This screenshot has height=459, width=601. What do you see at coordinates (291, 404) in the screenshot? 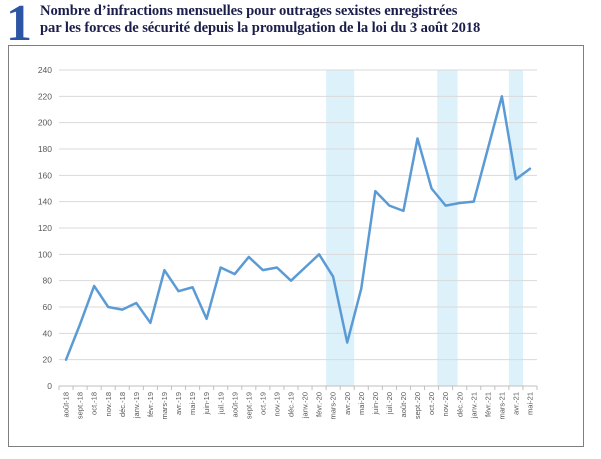
I see `x-axis-label: déc.-19` at bounding box center [291, 404].